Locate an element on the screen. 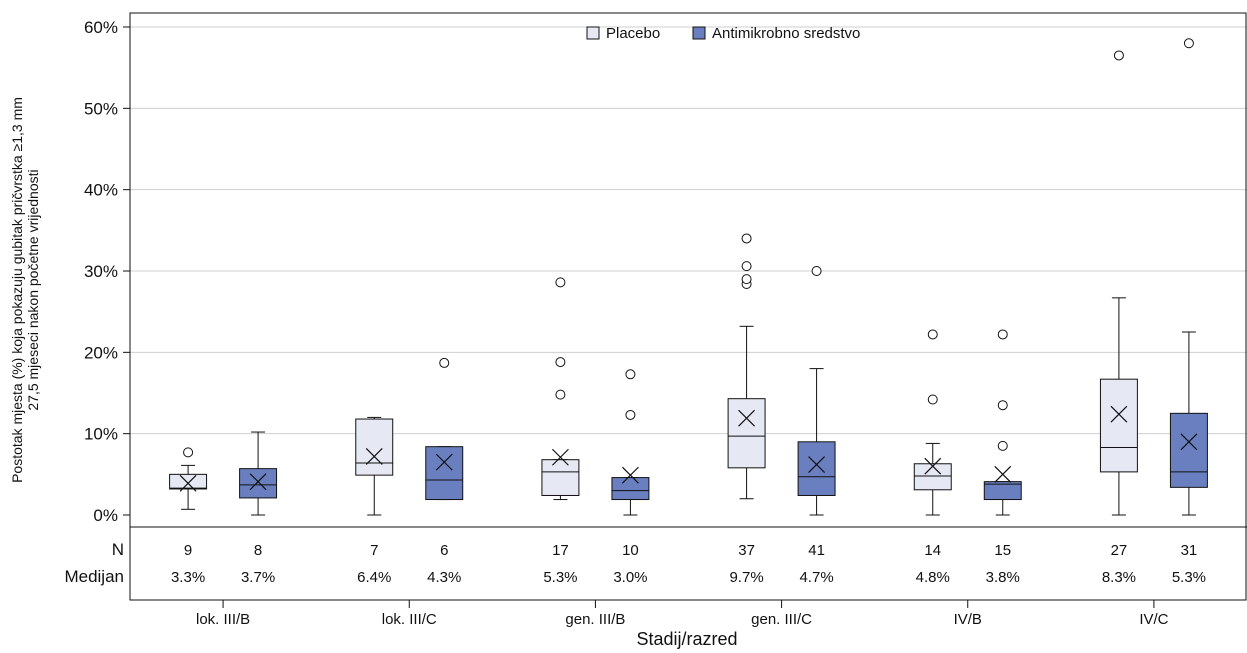 The image size is (1247, 653). x-axis-title: Stadij/razred is located at coordinates (686, 639).